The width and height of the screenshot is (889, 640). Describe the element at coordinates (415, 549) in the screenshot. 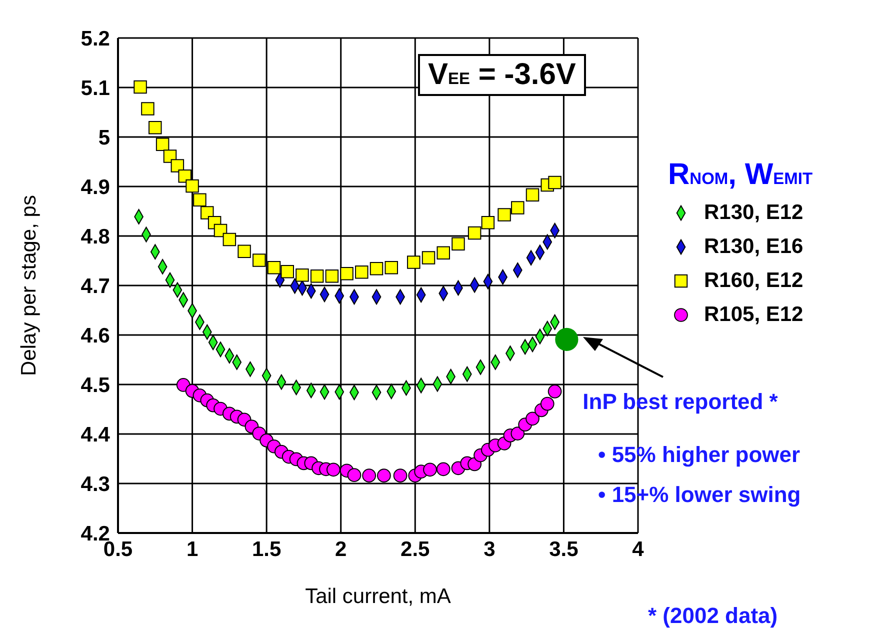

I see `x-tick-label: 2.5` at that location.